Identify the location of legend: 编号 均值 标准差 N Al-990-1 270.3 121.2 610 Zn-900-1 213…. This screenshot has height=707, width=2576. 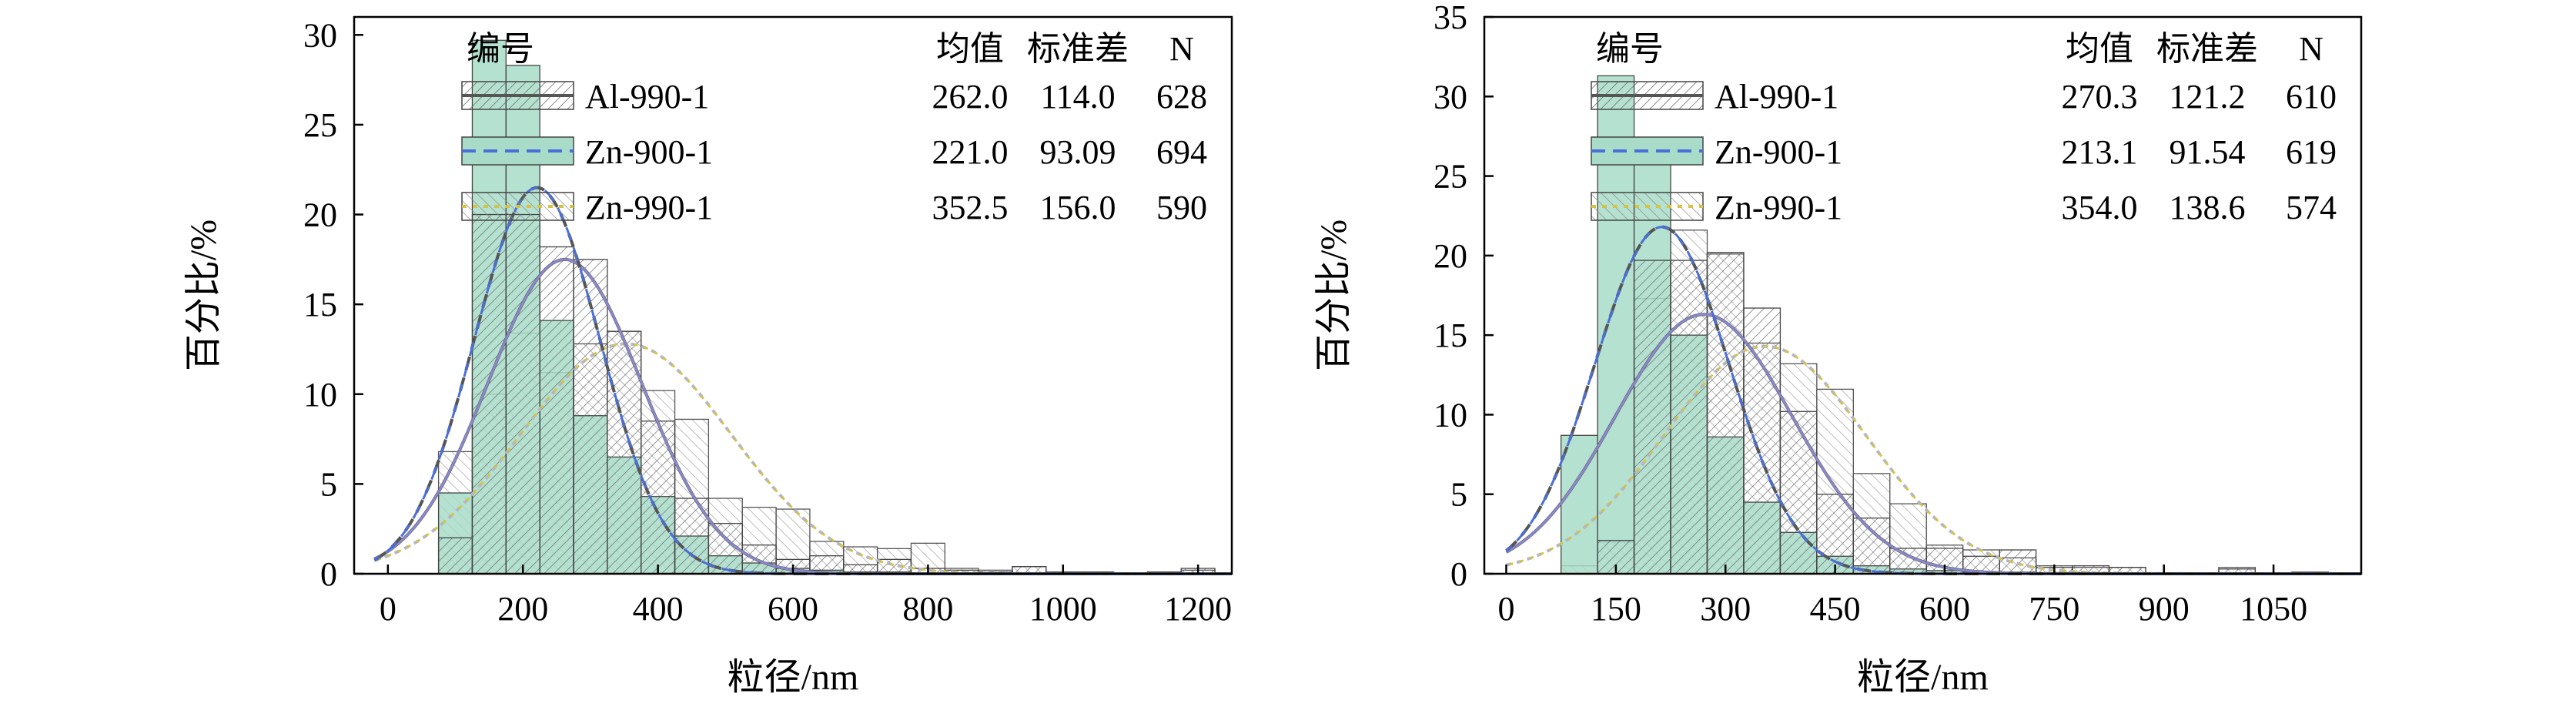
(1964, 128).